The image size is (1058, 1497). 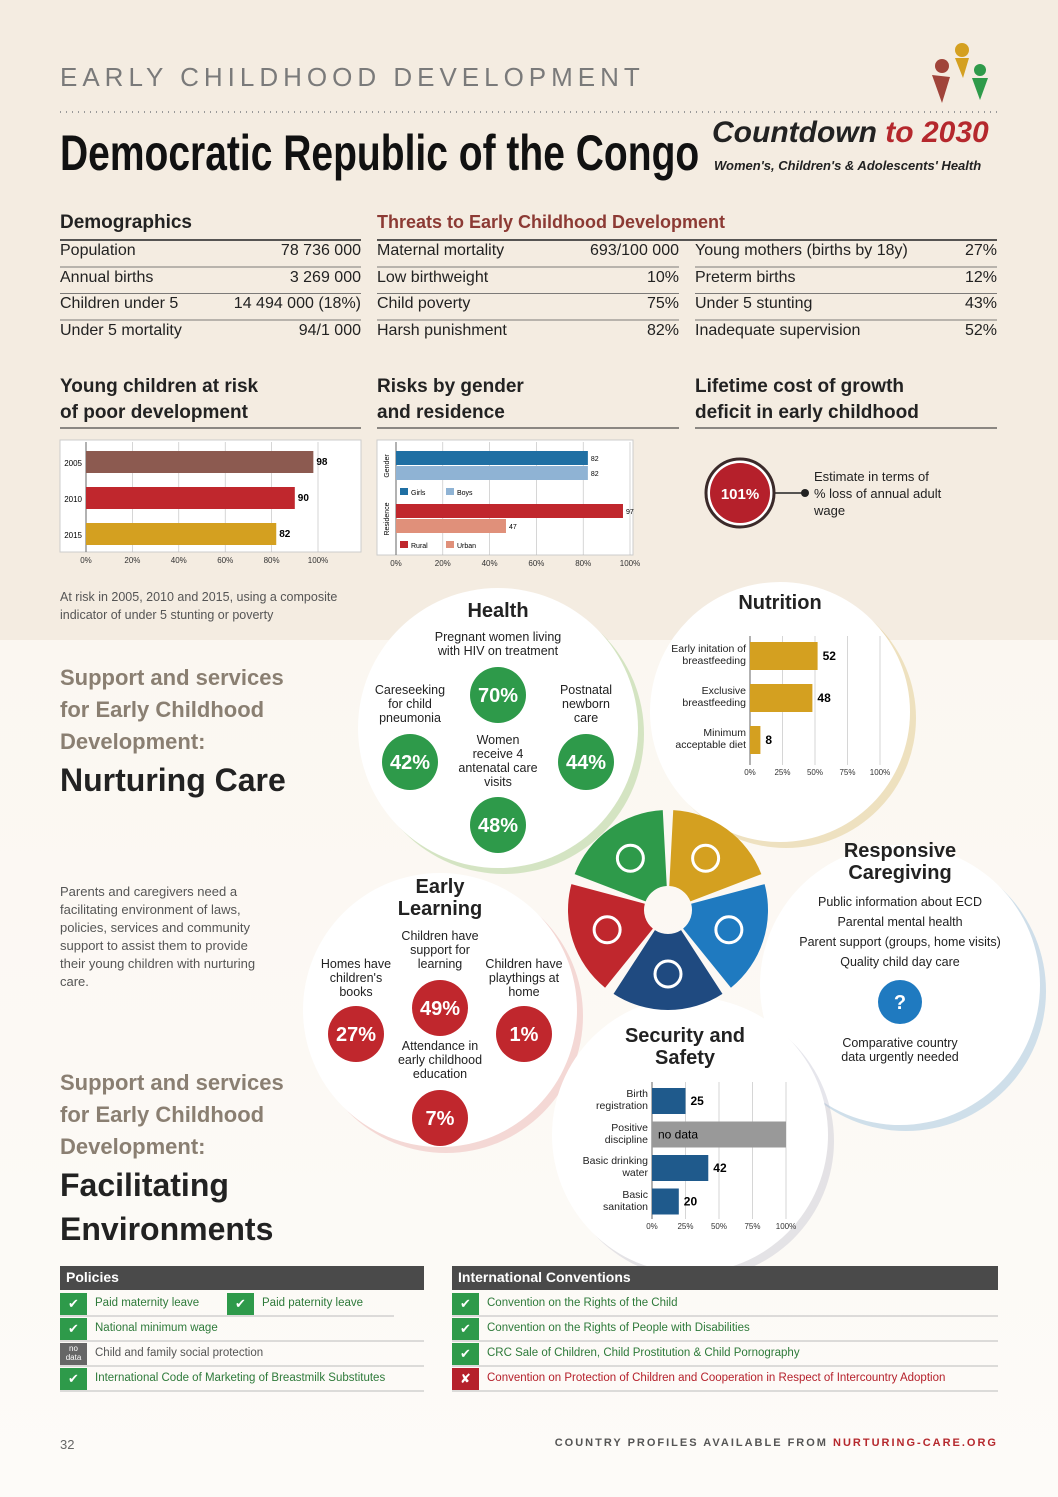 What do you see at coordinates (900, 1003) in the screenshot?
I see `symbol: ?` at bounding box center [900, 1003].